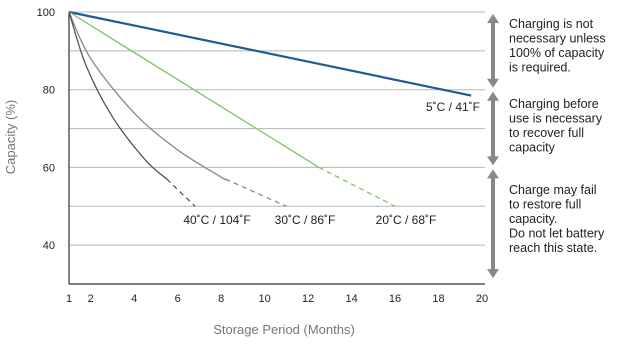 The image size is (625, 344). I want to click on x-tick-label: 2, so click(91, 299).